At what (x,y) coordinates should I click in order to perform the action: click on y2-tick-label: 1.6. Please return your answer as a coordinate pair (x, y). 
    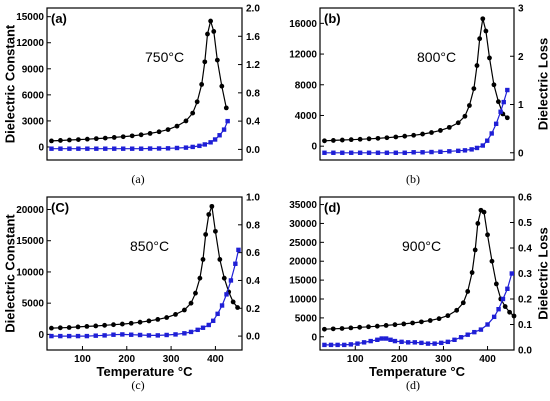
    Looking at the image, I should click on (253, 37).